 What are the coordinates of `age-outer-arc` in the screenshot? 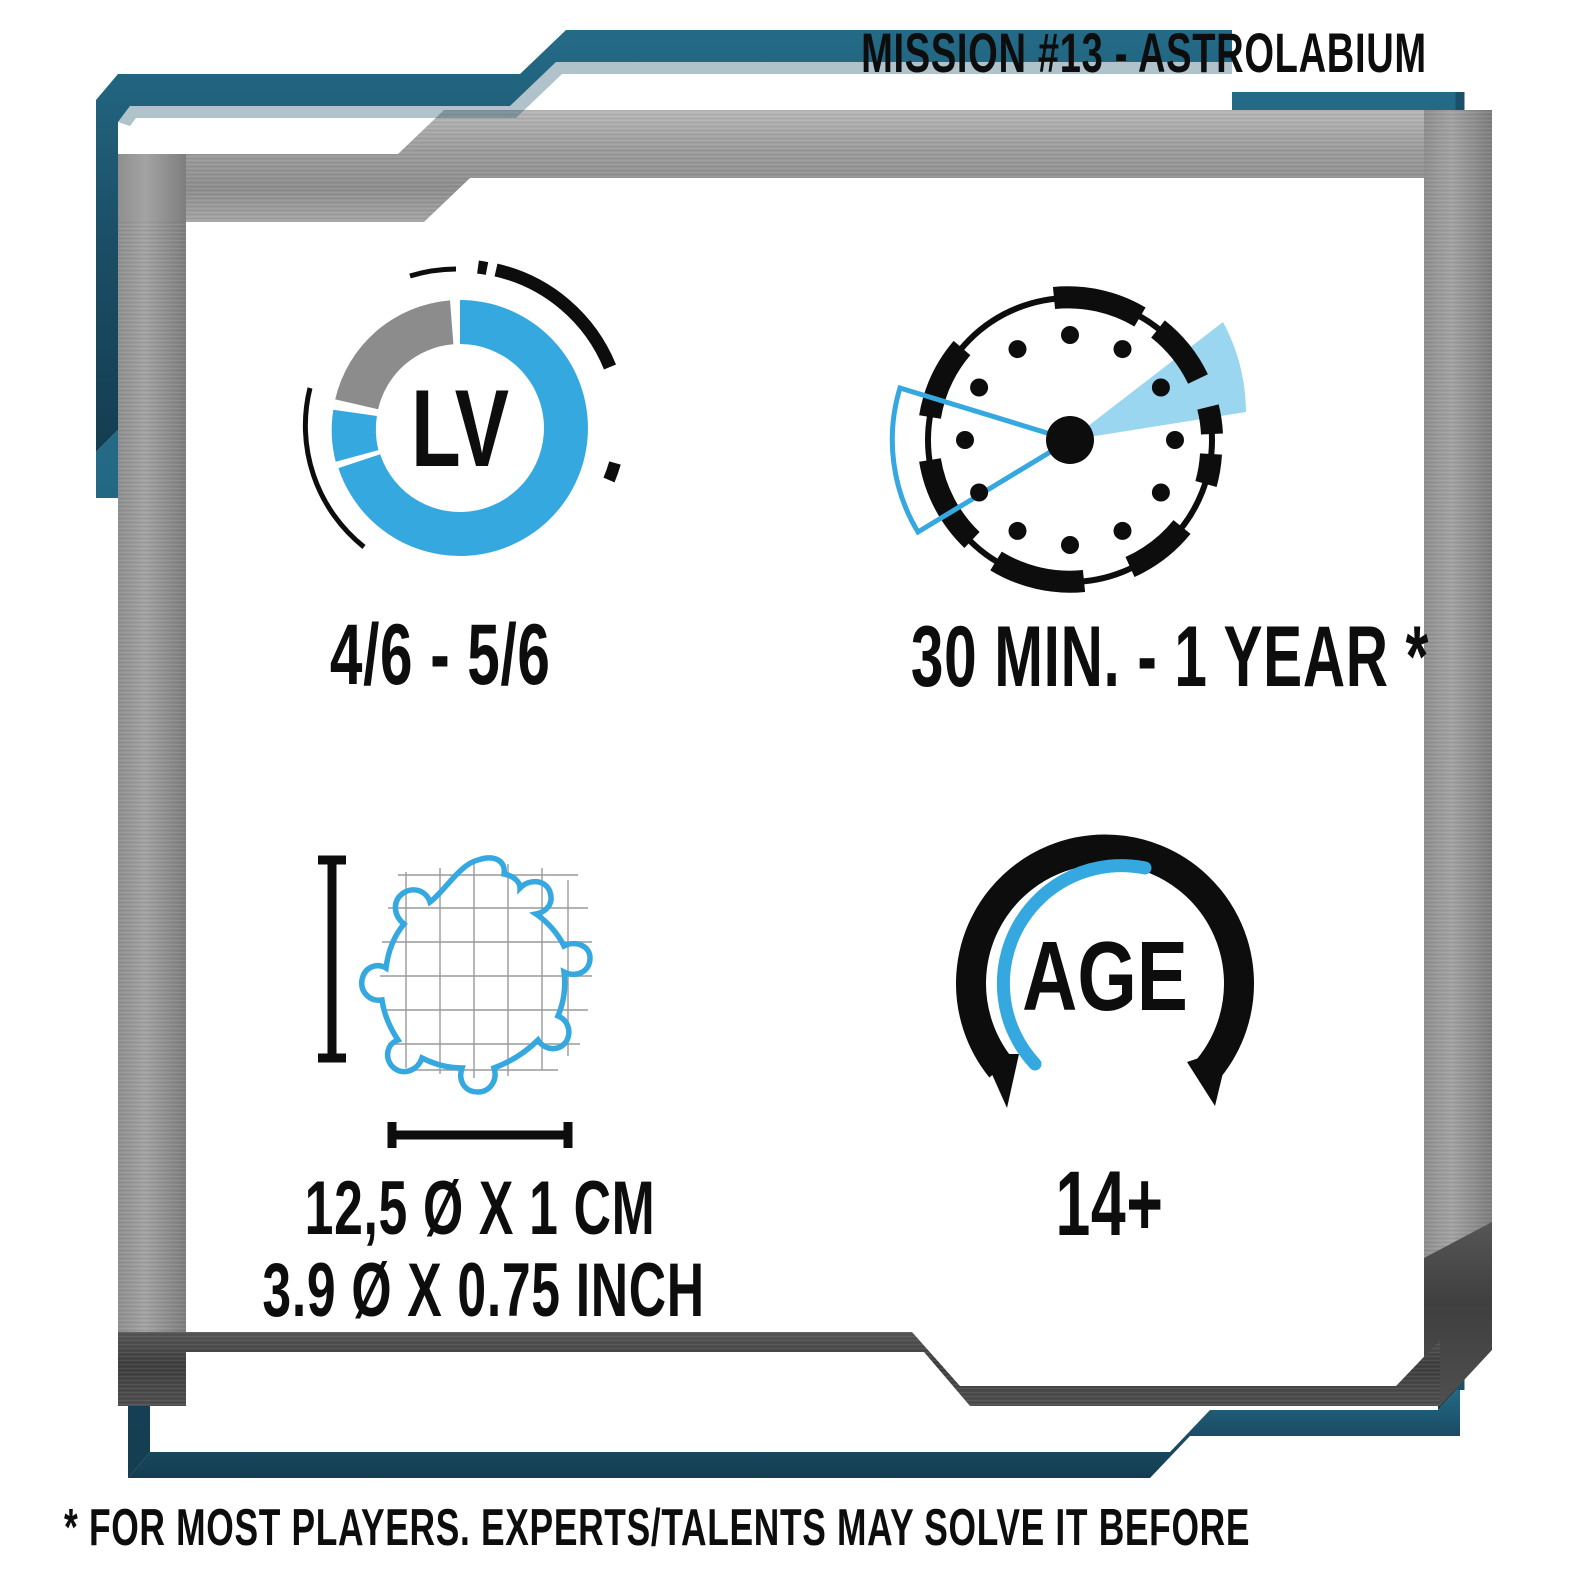 It's located at (1105, 956).